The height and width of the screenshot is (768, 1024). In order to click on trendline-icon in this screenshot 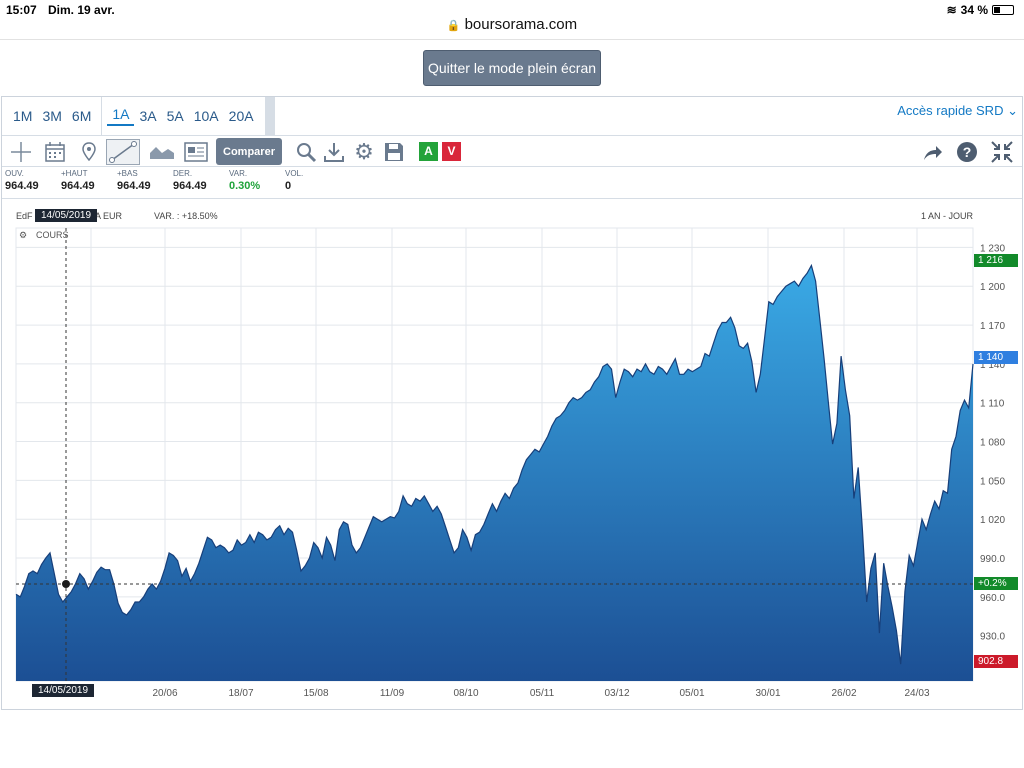, I will do `click(123, 152)`.